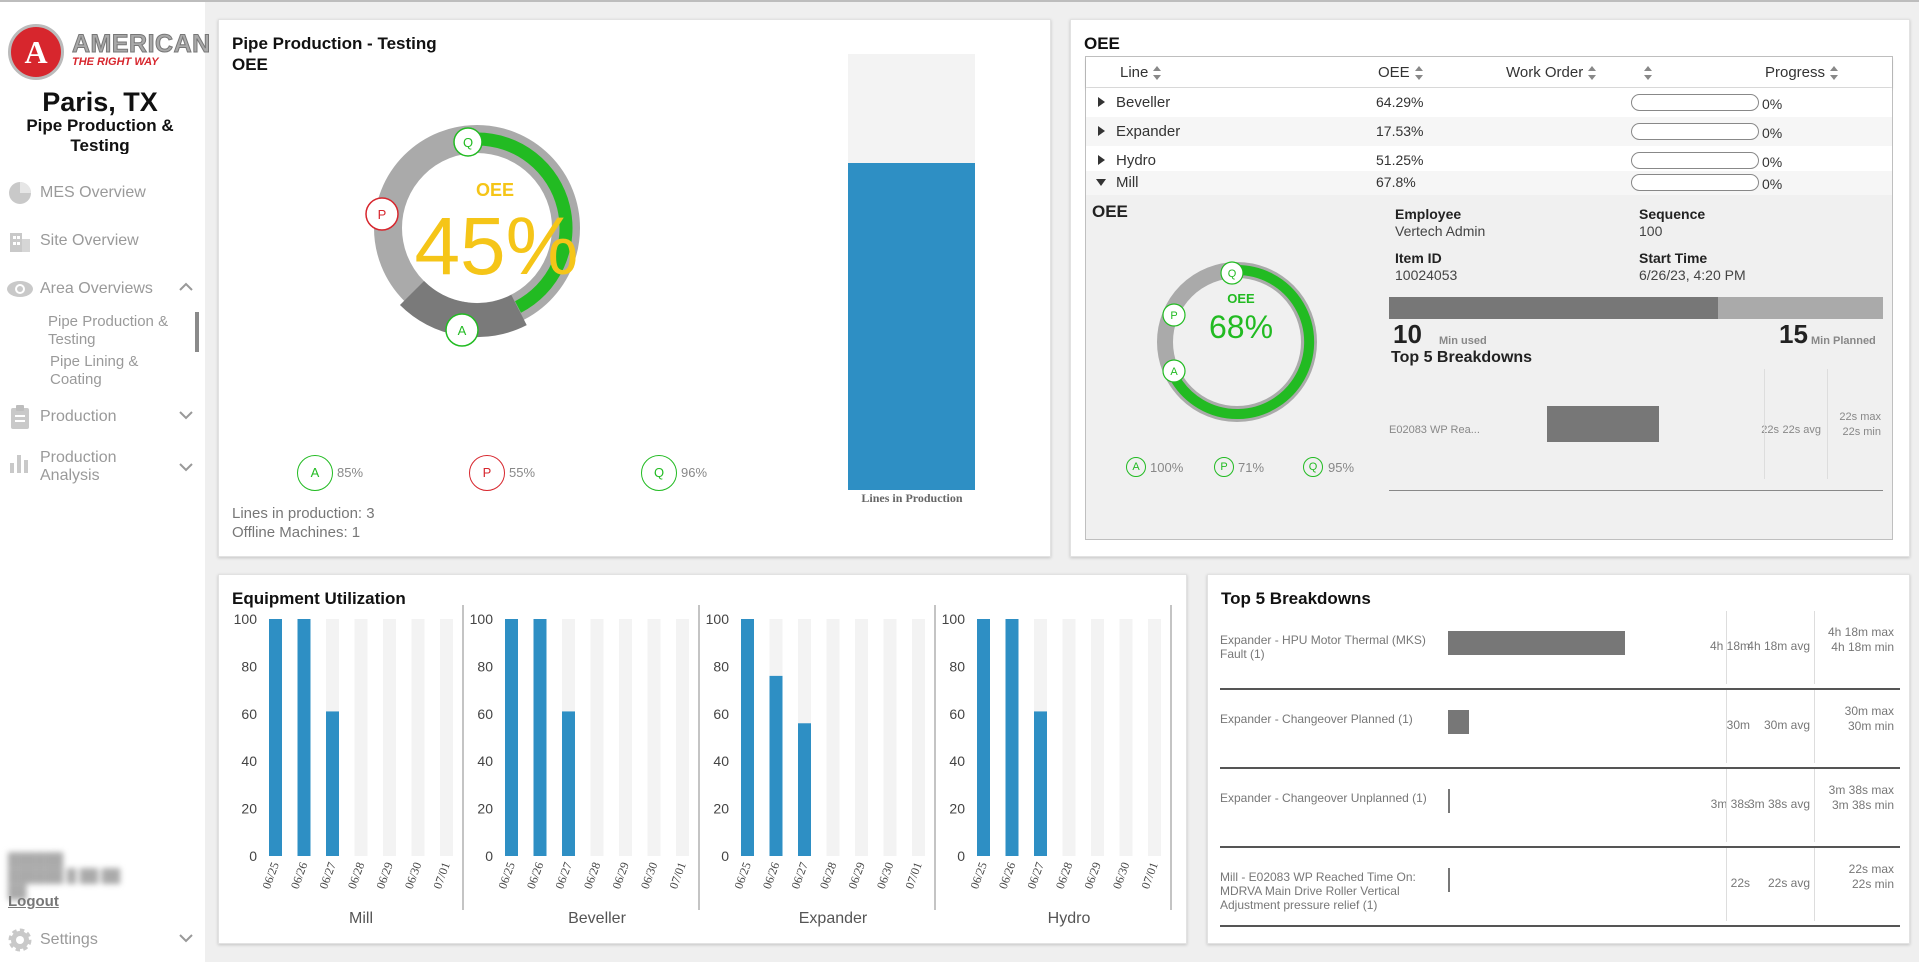 The height and width of the screenshot is (962, 1919). What do you see at coordinates (20, 193) in the screenshot?
I see `pie-chart-icon` at bounding box center [20, 193].